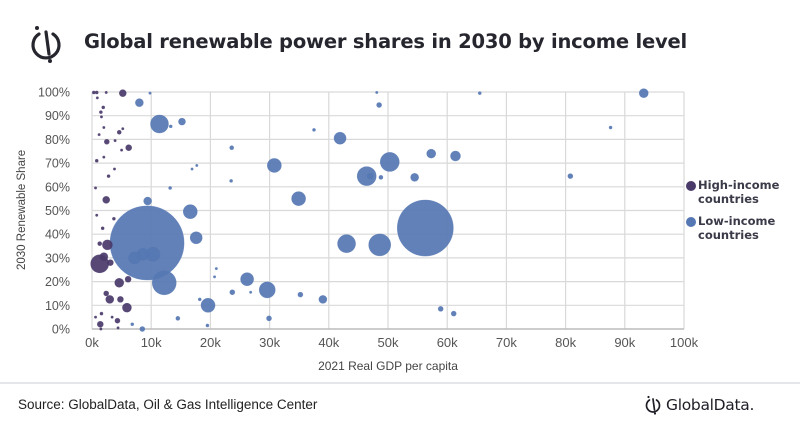 This screenshot has width=800, height=428. I want to click on x-tick-label: 100k, so click(684, 342).